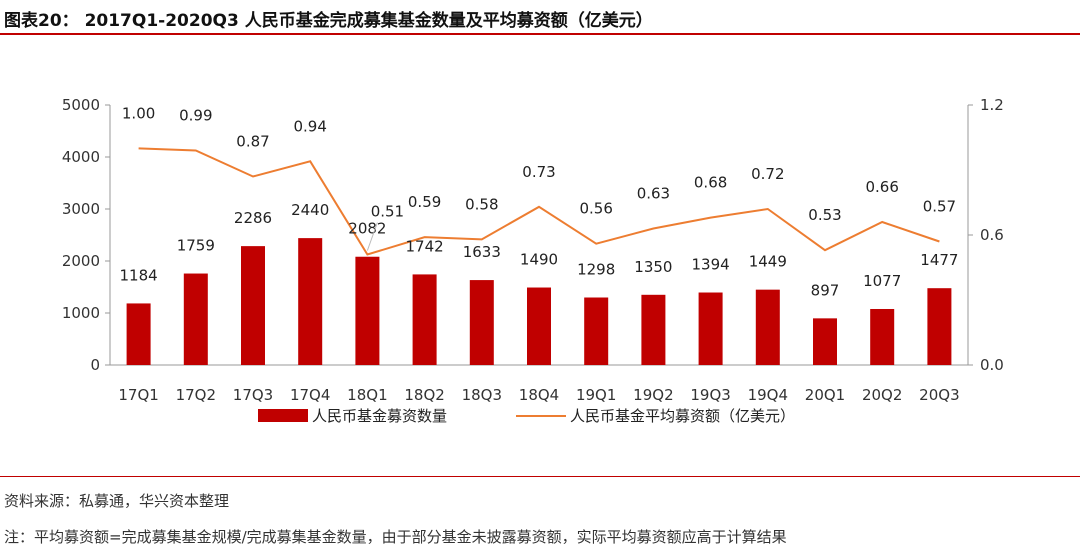  Describe the element at coordinates (253, 218) in the screenshot. I see `bar-value-label: 2286` at that location.